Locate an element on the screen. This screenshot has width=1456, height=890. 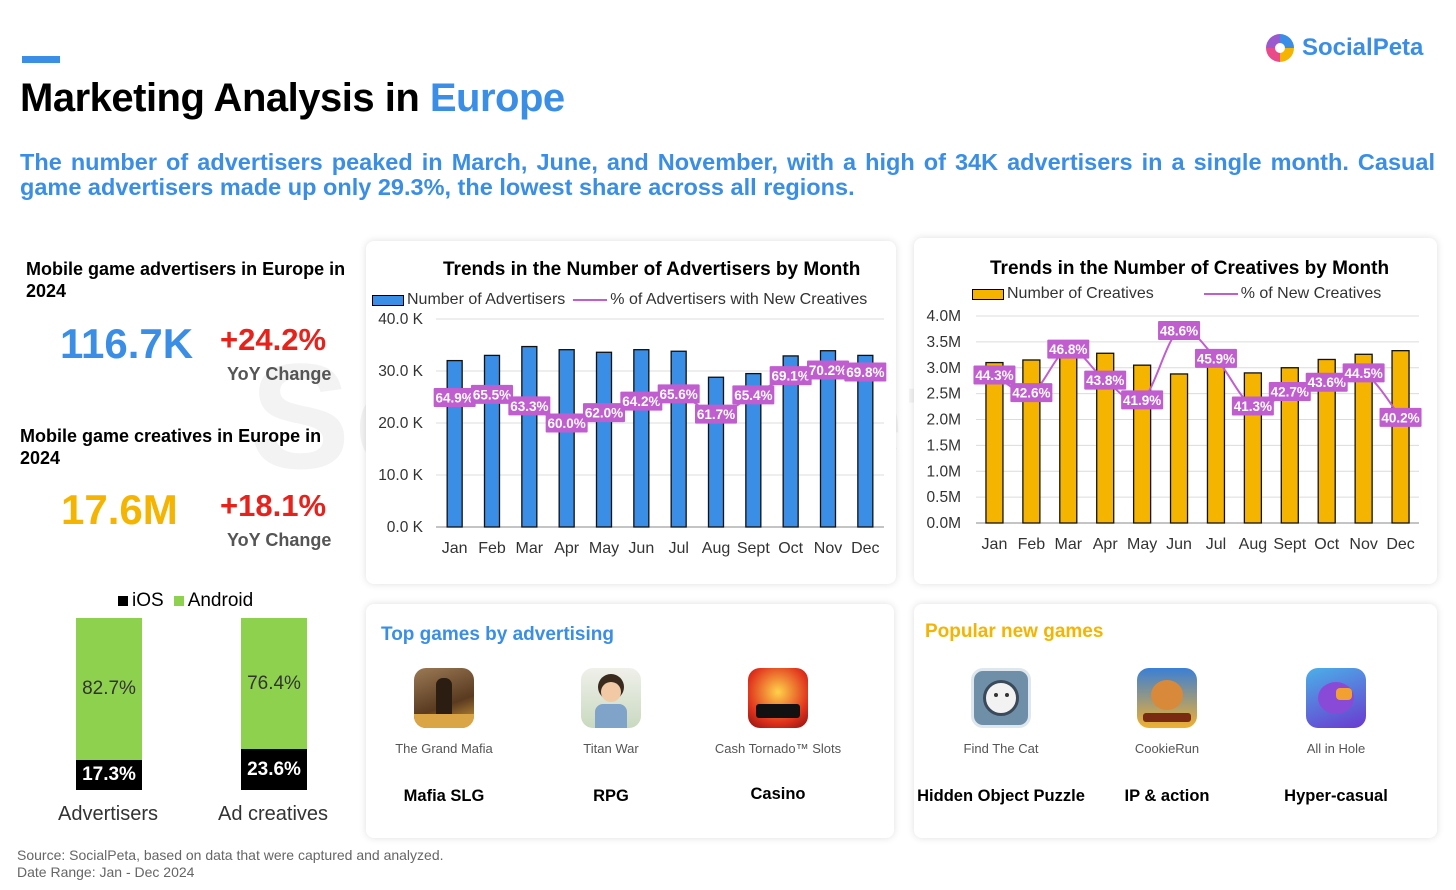
x-tick-label: Oct is located at coordinates (1326, 544).